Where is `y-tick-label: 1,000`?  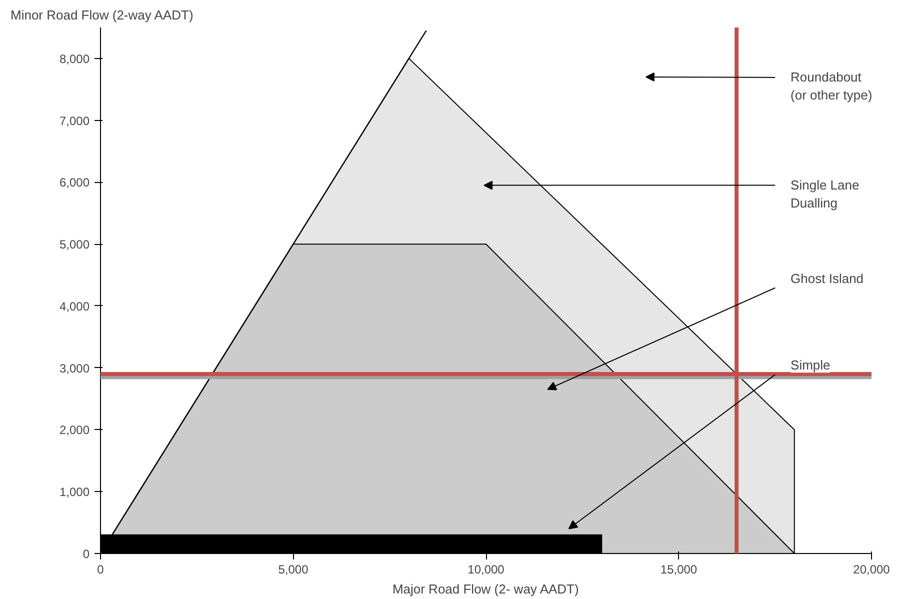
y-tick-label: 1,000 is located at coordinates (74, 492).